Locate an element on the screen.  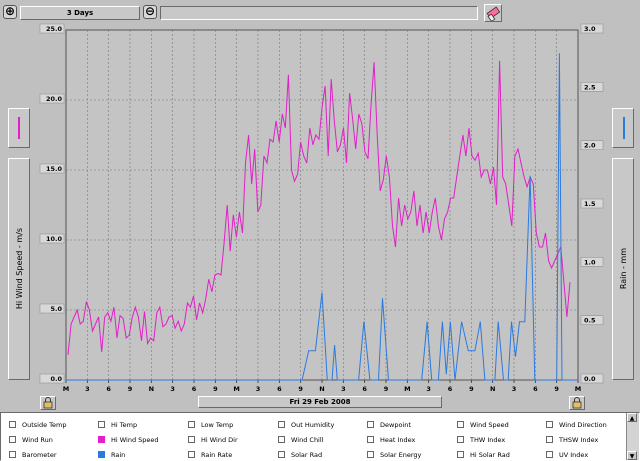
time-scrollbar is located at coordinates (319, 13).